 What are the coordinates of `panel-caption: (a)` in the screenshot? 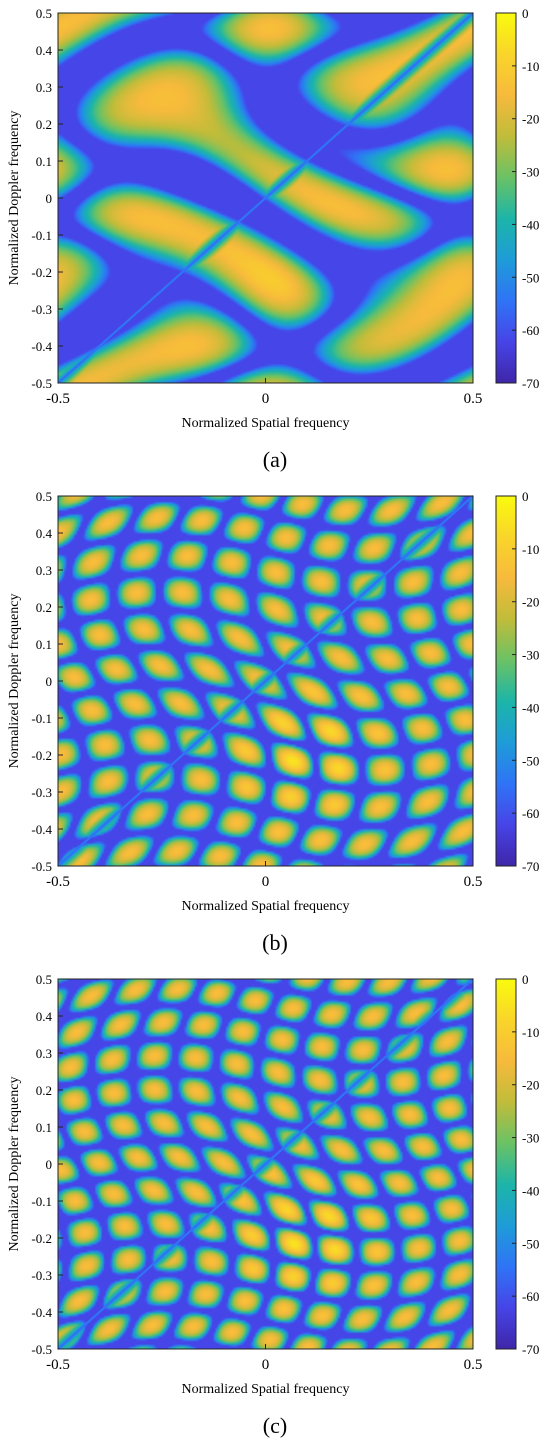 It's located at (275, 459).